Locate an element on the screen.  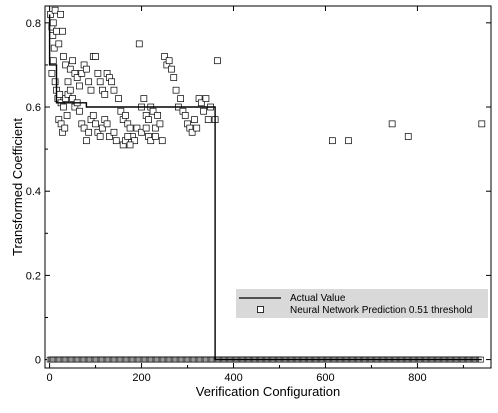
y-tick-label: 0.8 is located at coordinates (33, 24).